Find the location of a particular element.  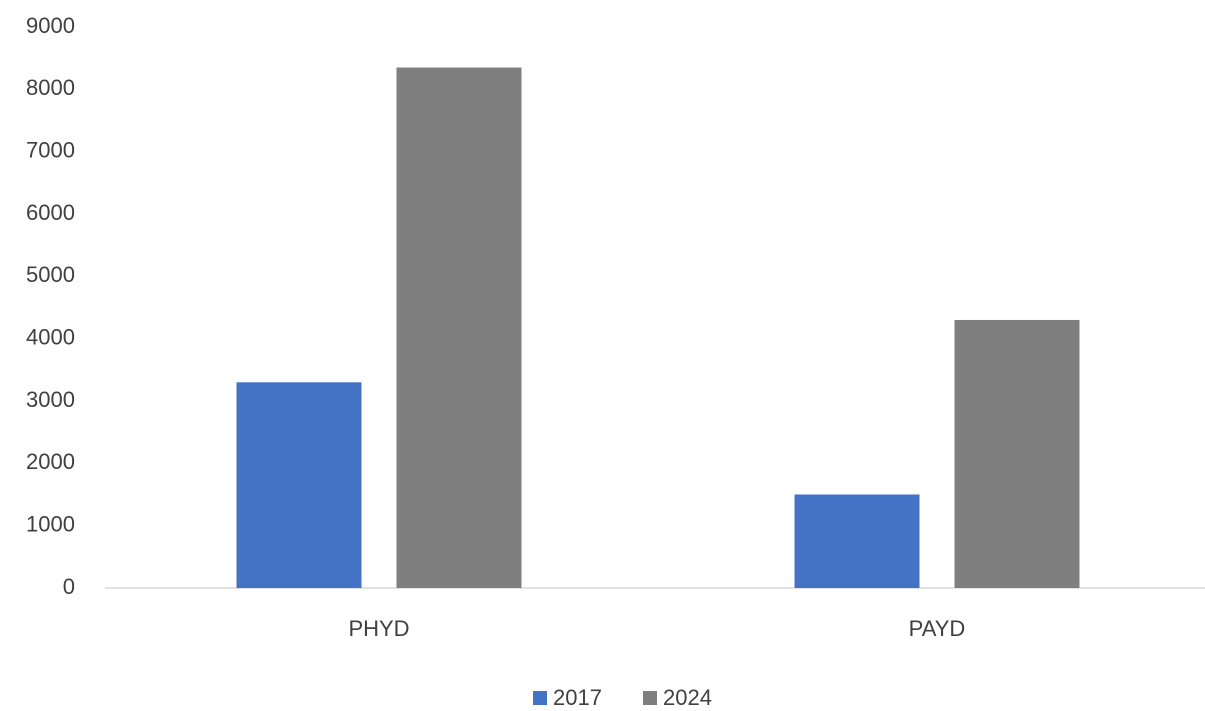

y-tick-label: 9000 is located at coordinates (50, 25).